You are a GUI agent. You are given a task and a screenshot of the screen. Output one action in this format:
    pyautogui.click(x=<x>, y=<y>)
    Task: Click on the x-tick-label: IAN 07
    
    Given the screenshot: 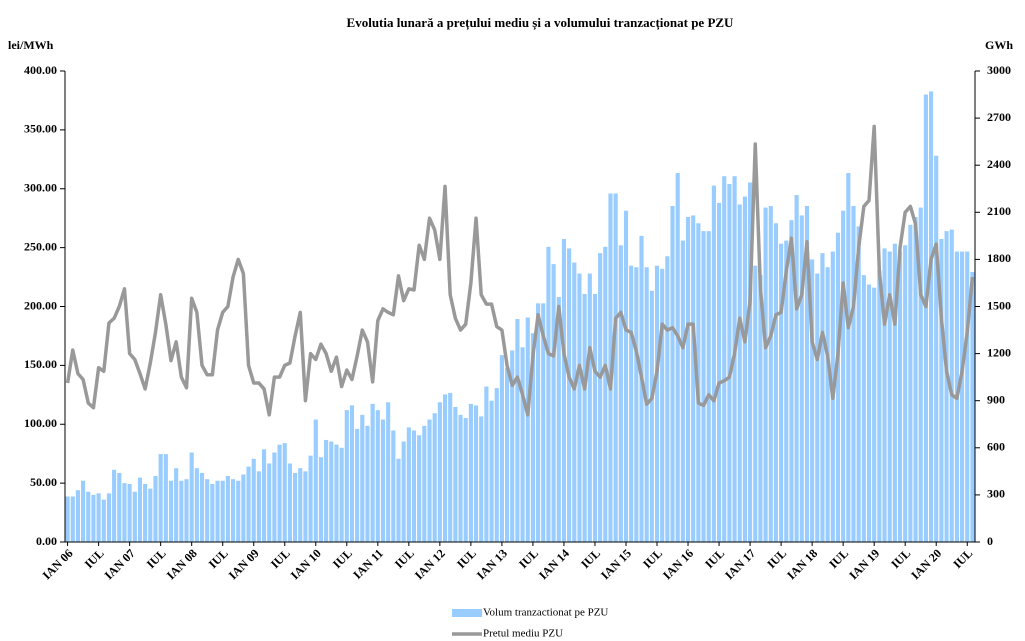 What is the action you would take?
    pyautogui.click(x=120, y=564)
    